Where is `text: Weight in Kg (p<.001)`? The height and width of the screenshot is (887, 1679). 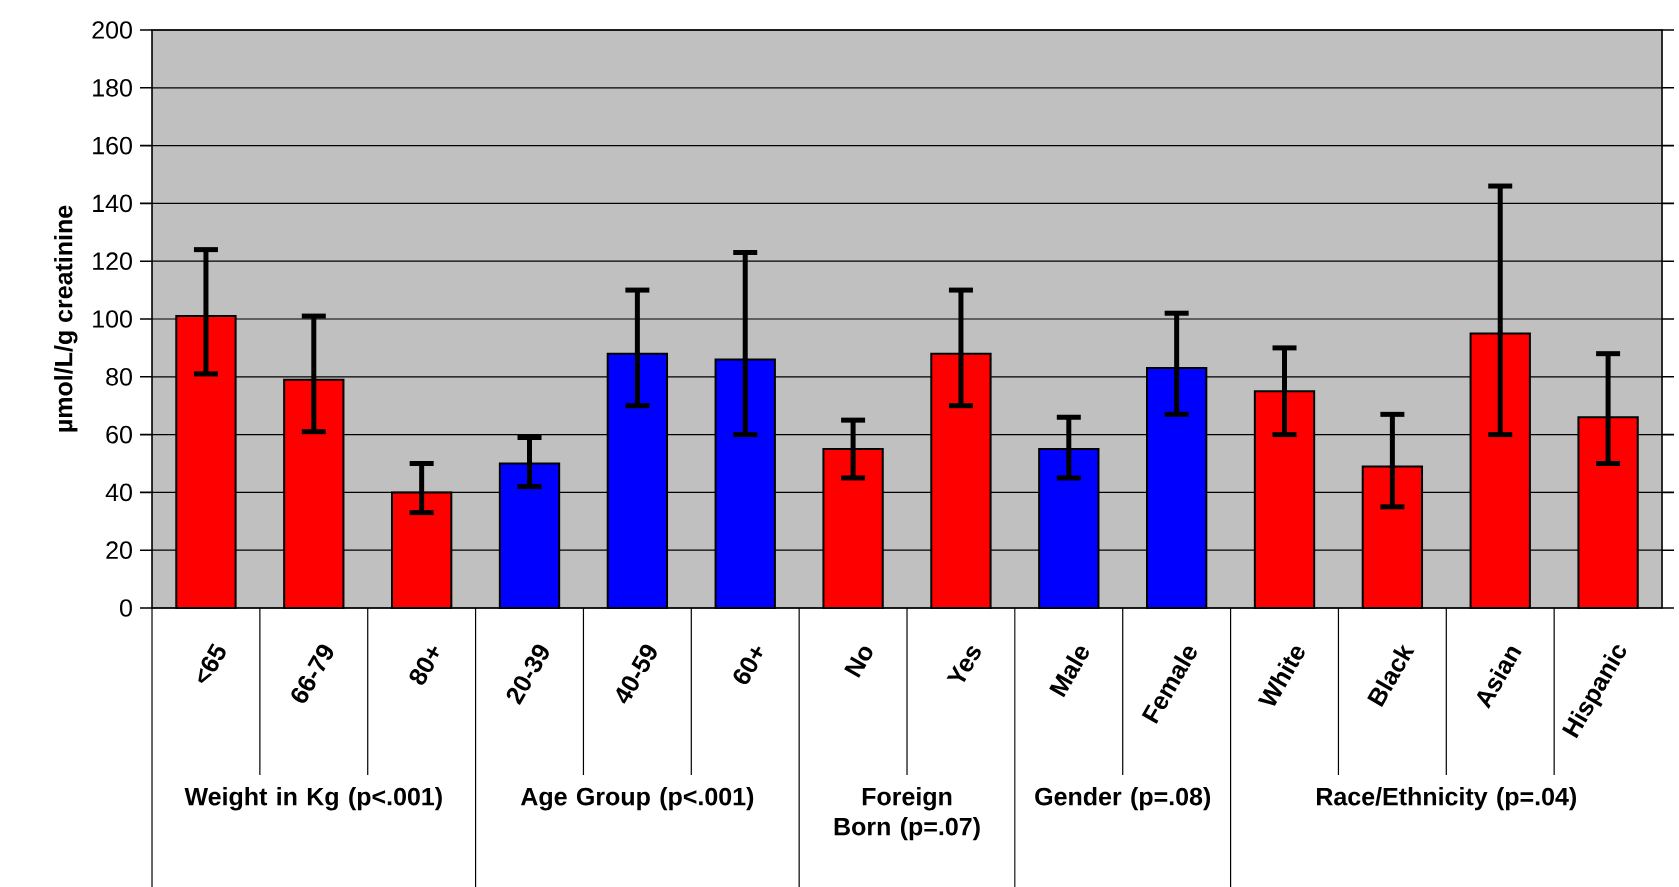
text: Weight in Kg (p<.001) is located at coordinates (313, 799).